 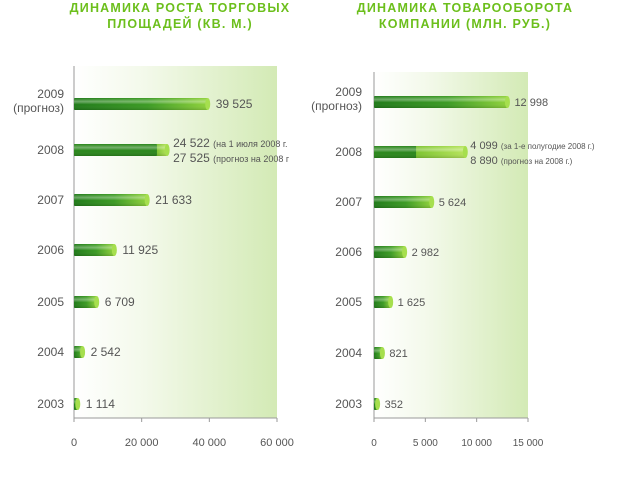 I want to click on x-tick-label: 40 000, so click(x=210, y=443).